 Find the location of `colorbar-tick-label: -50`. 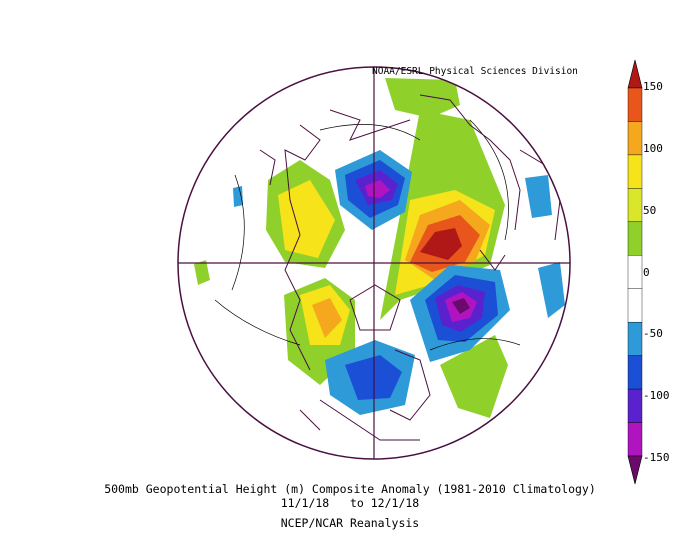

colorbar-tick-label: -50 is located at coordinates (653, 334).